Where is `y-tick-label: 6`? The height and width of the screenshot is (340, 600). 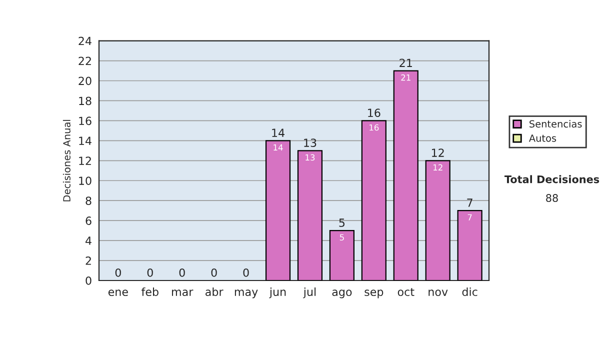 y-tick-label: 6 is located at coordinates (89, 220).